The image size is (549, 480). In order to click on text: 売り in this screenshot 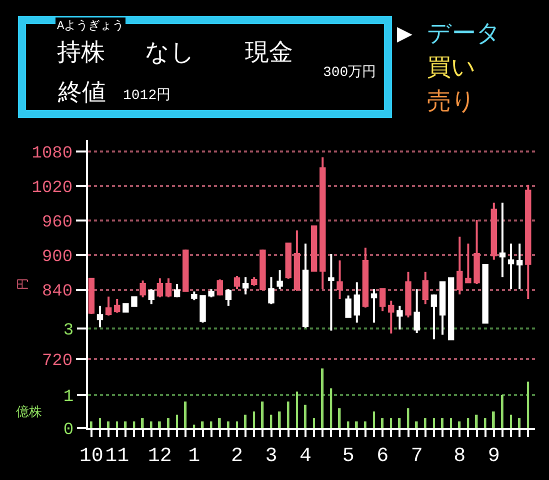, I will do `click(451, 101)`.